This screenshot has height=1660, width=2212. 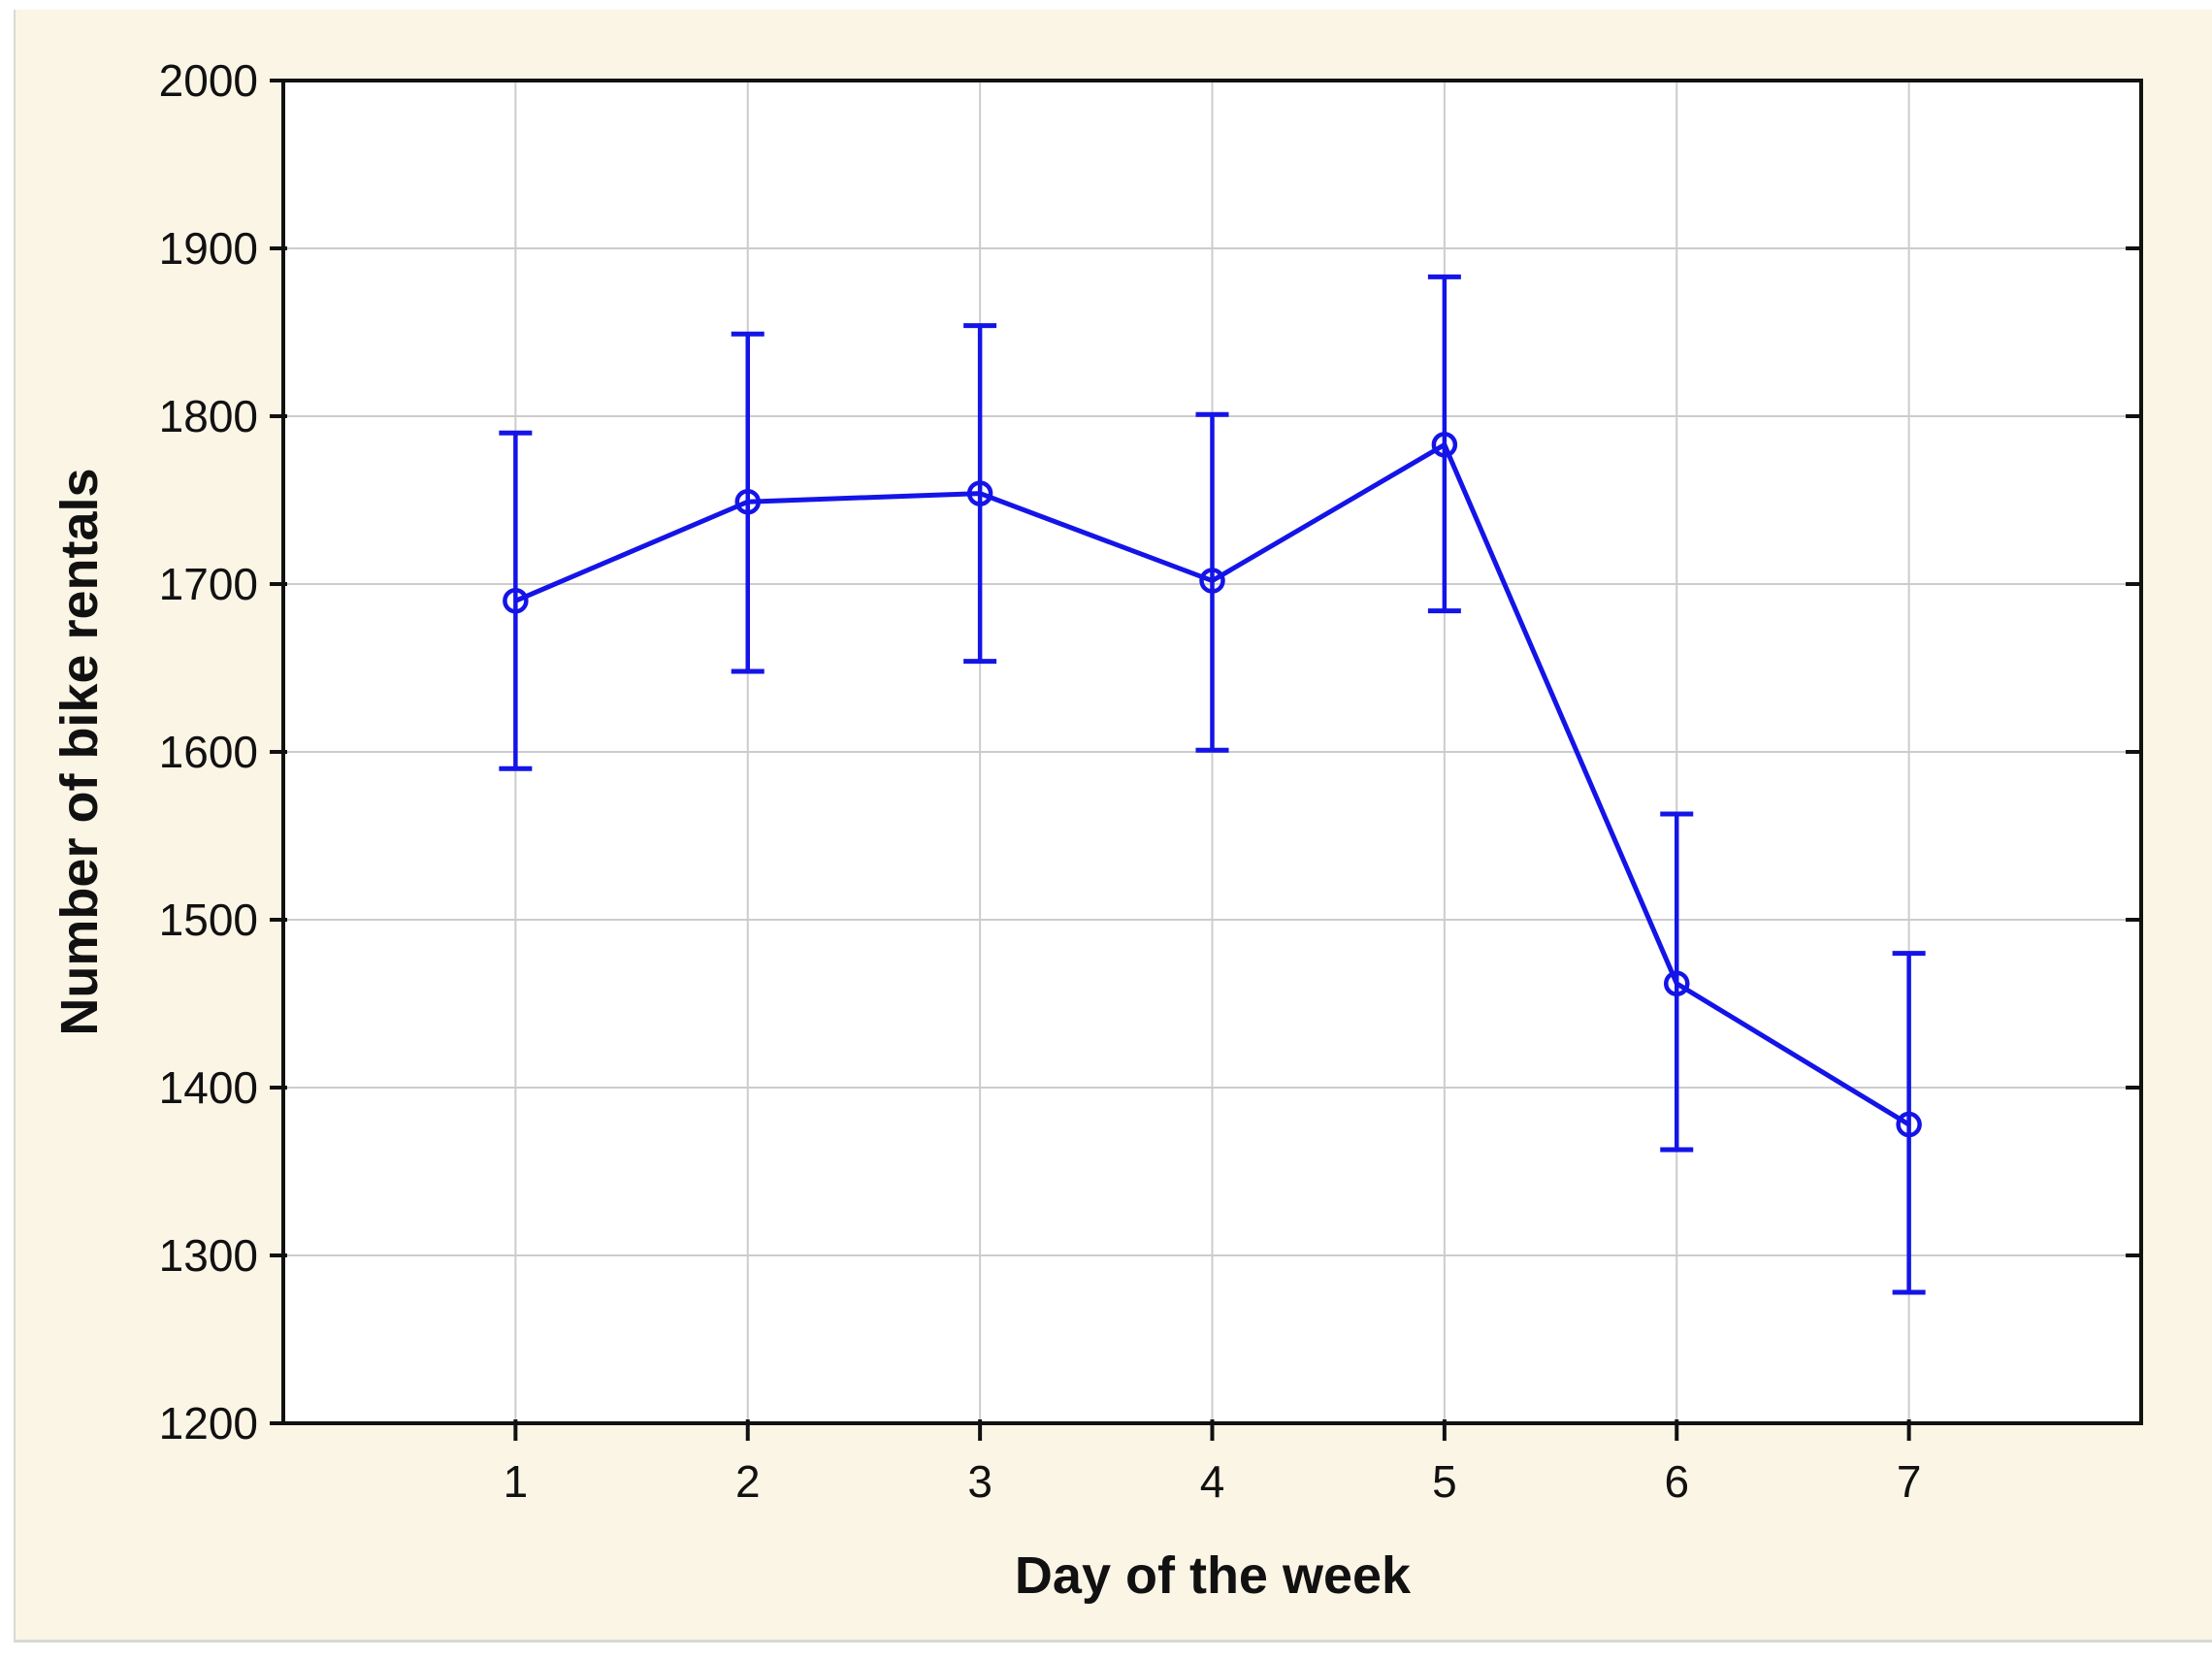 I want to click on y-tick-label: 1200, so click(x=208, y=1423).